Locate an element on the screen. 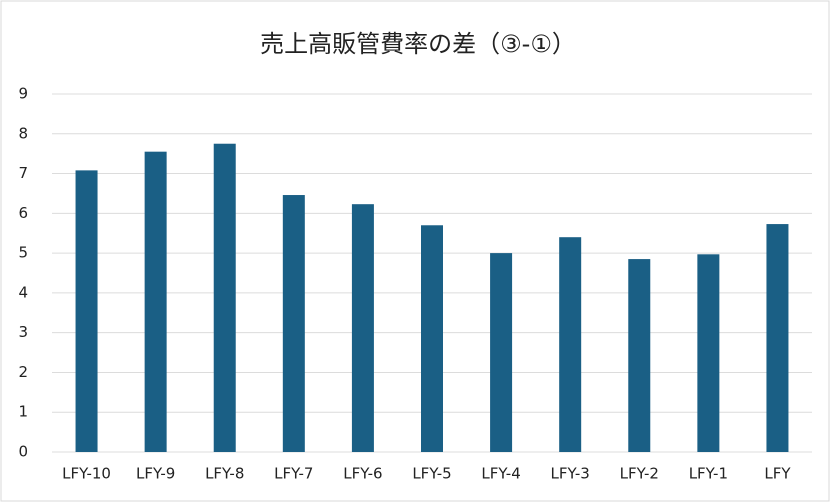 This screenshot has height=504, width=832. x-tick-label: LFY-5 is located at coordinates (431, 474).